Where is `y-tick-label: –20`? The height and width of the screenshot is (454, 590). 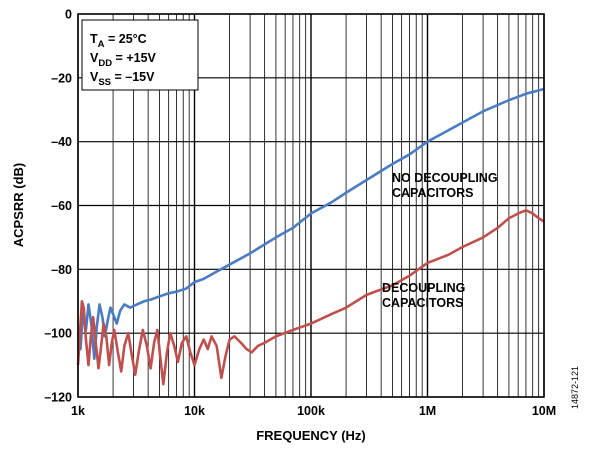 y-tick-label: –20 is located at coordinates (61, 78).